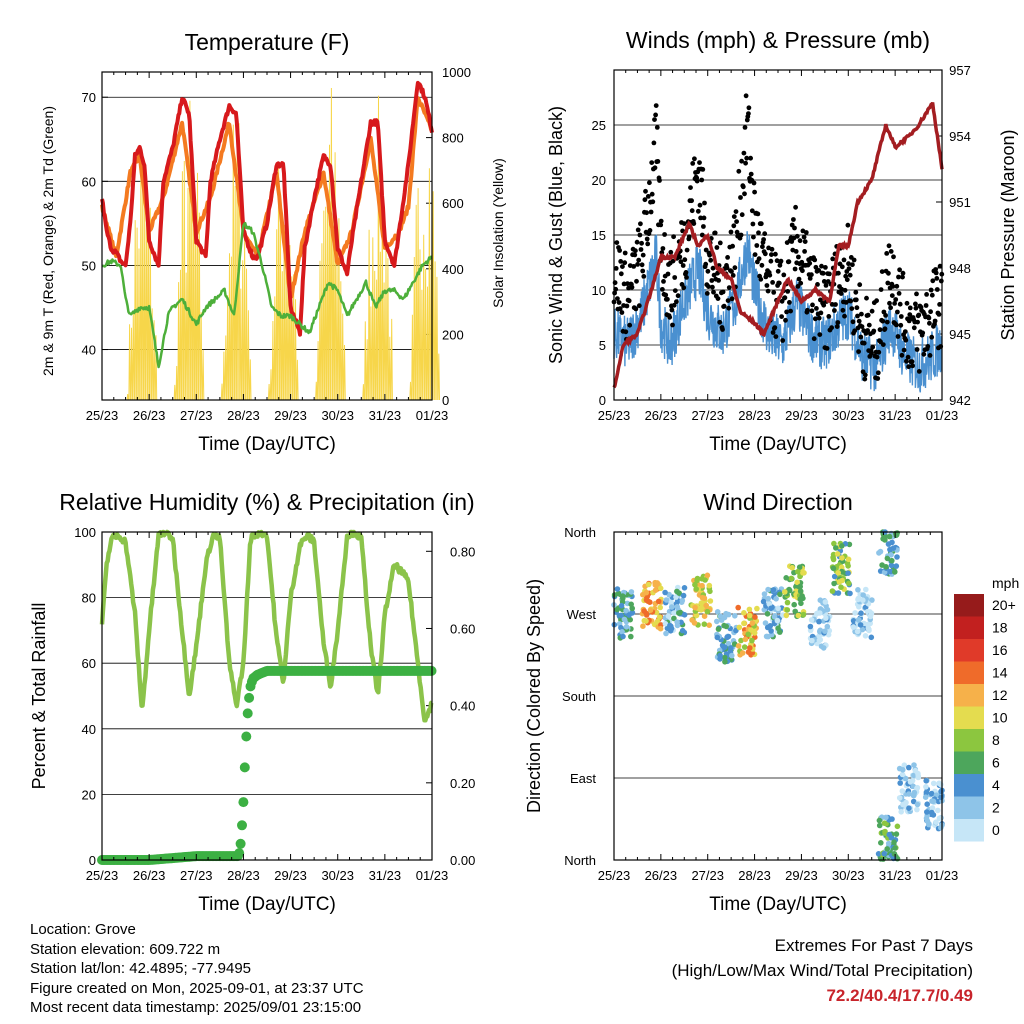 The width and height of the screenshot is (1024, 1024). What do you see at coordinates (778, 696) in the screenshot?
I see `plot-frame` at bounding box center [778, 696].